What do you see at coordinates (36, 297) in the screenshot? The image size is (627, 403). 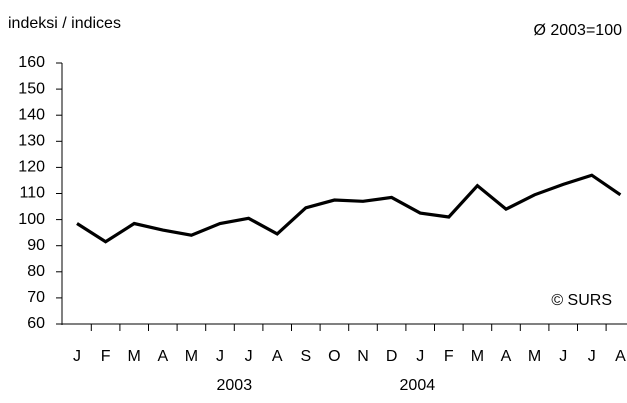 I see `y-tick-label: 70` at bounding box center [36, 297].